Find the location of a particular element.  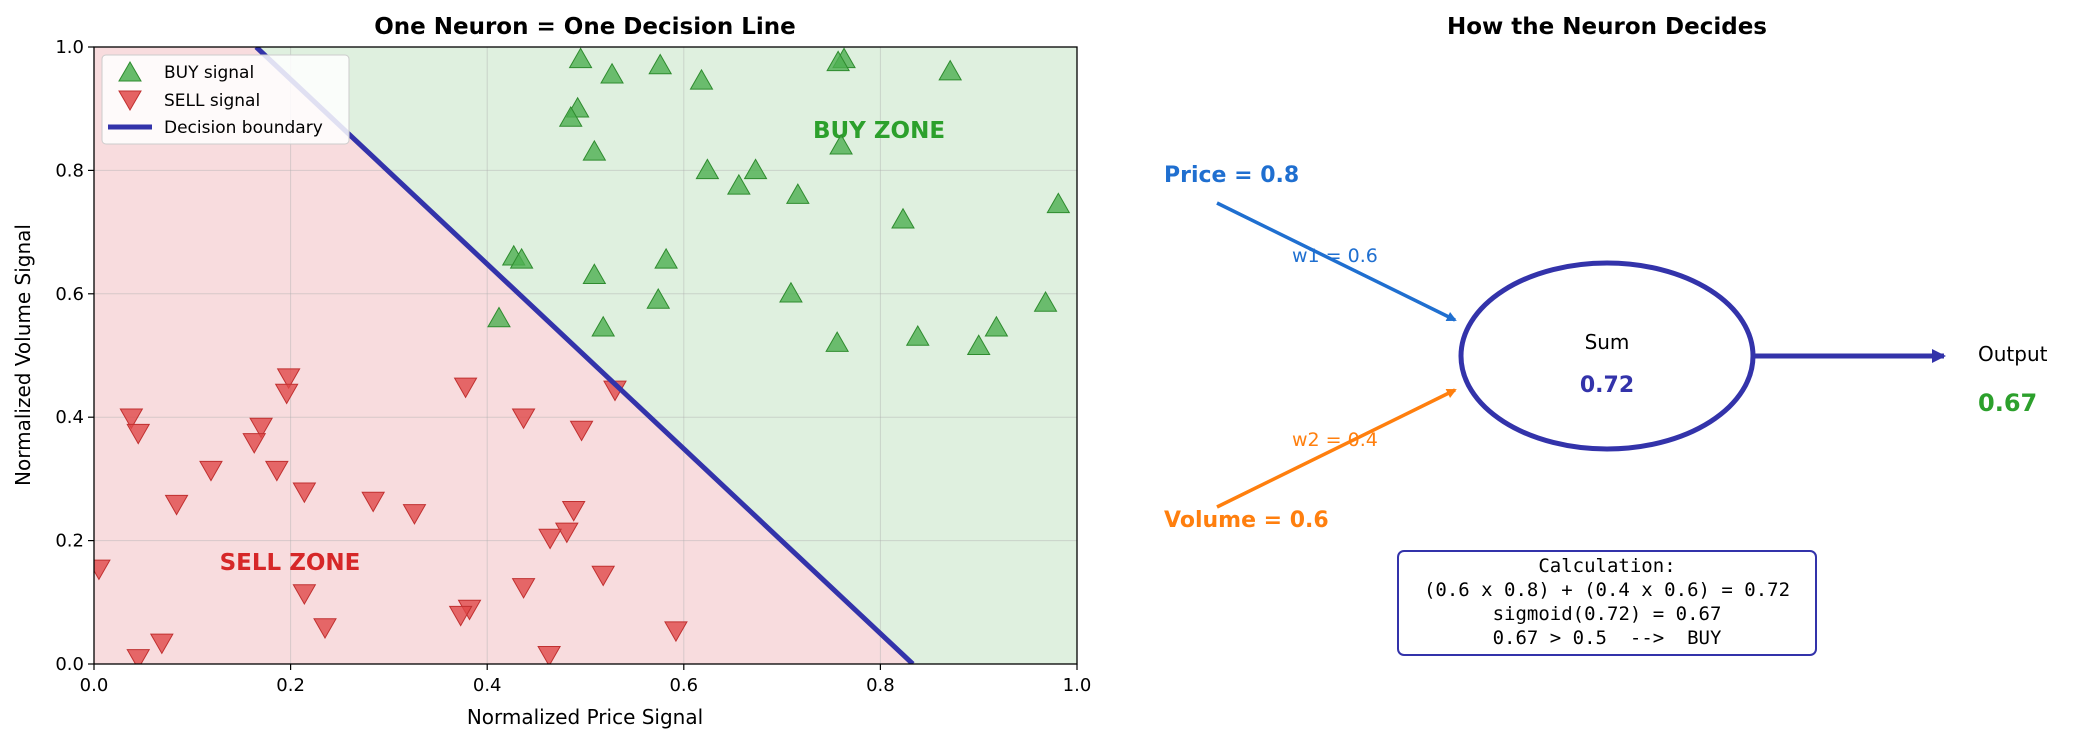

calculation-line-2: (0.6 x 0.8) + (0.4 x 0.6) = 0.72 is located at coordinates (1607, 590).